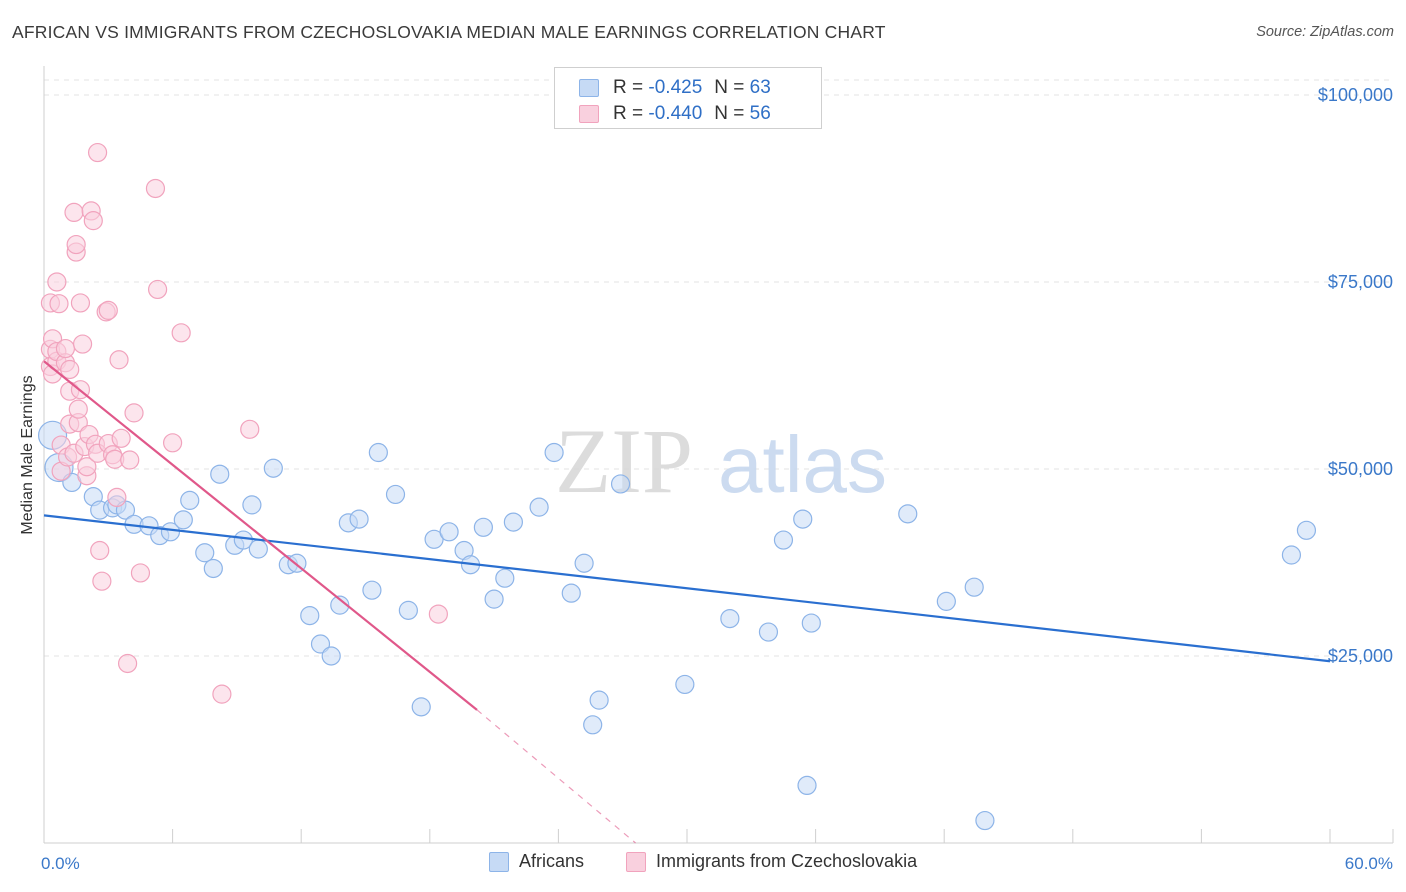 This screenshot has height=892, width=1406. Describe the element at coordinates (60, 863) in the screenshot. I see `x-tick-label: 0.0%` at that location.